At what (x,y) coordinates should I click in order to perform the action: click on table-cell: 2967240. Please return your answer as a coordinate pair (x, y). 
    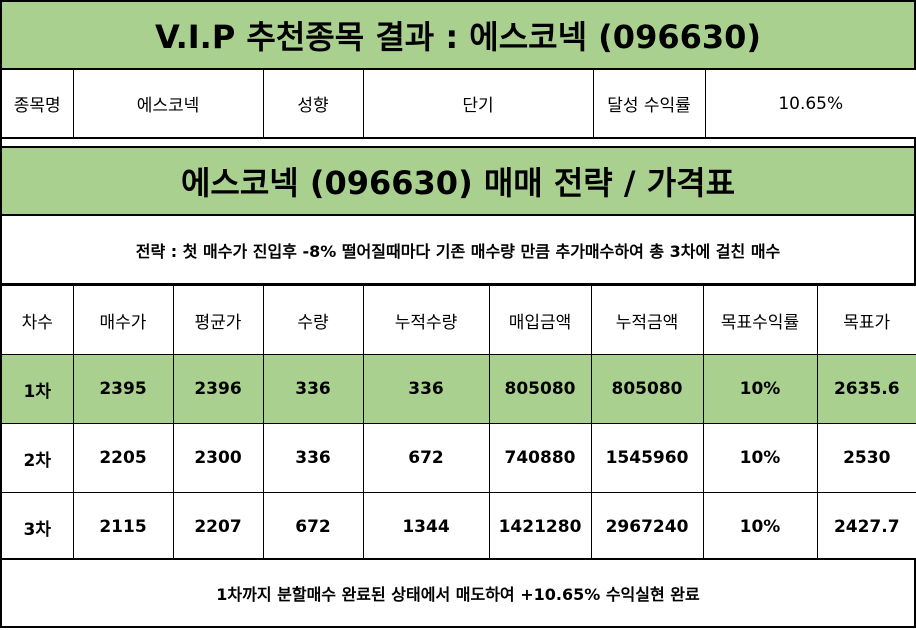
    Looking at the image, I should click on (647, 527).